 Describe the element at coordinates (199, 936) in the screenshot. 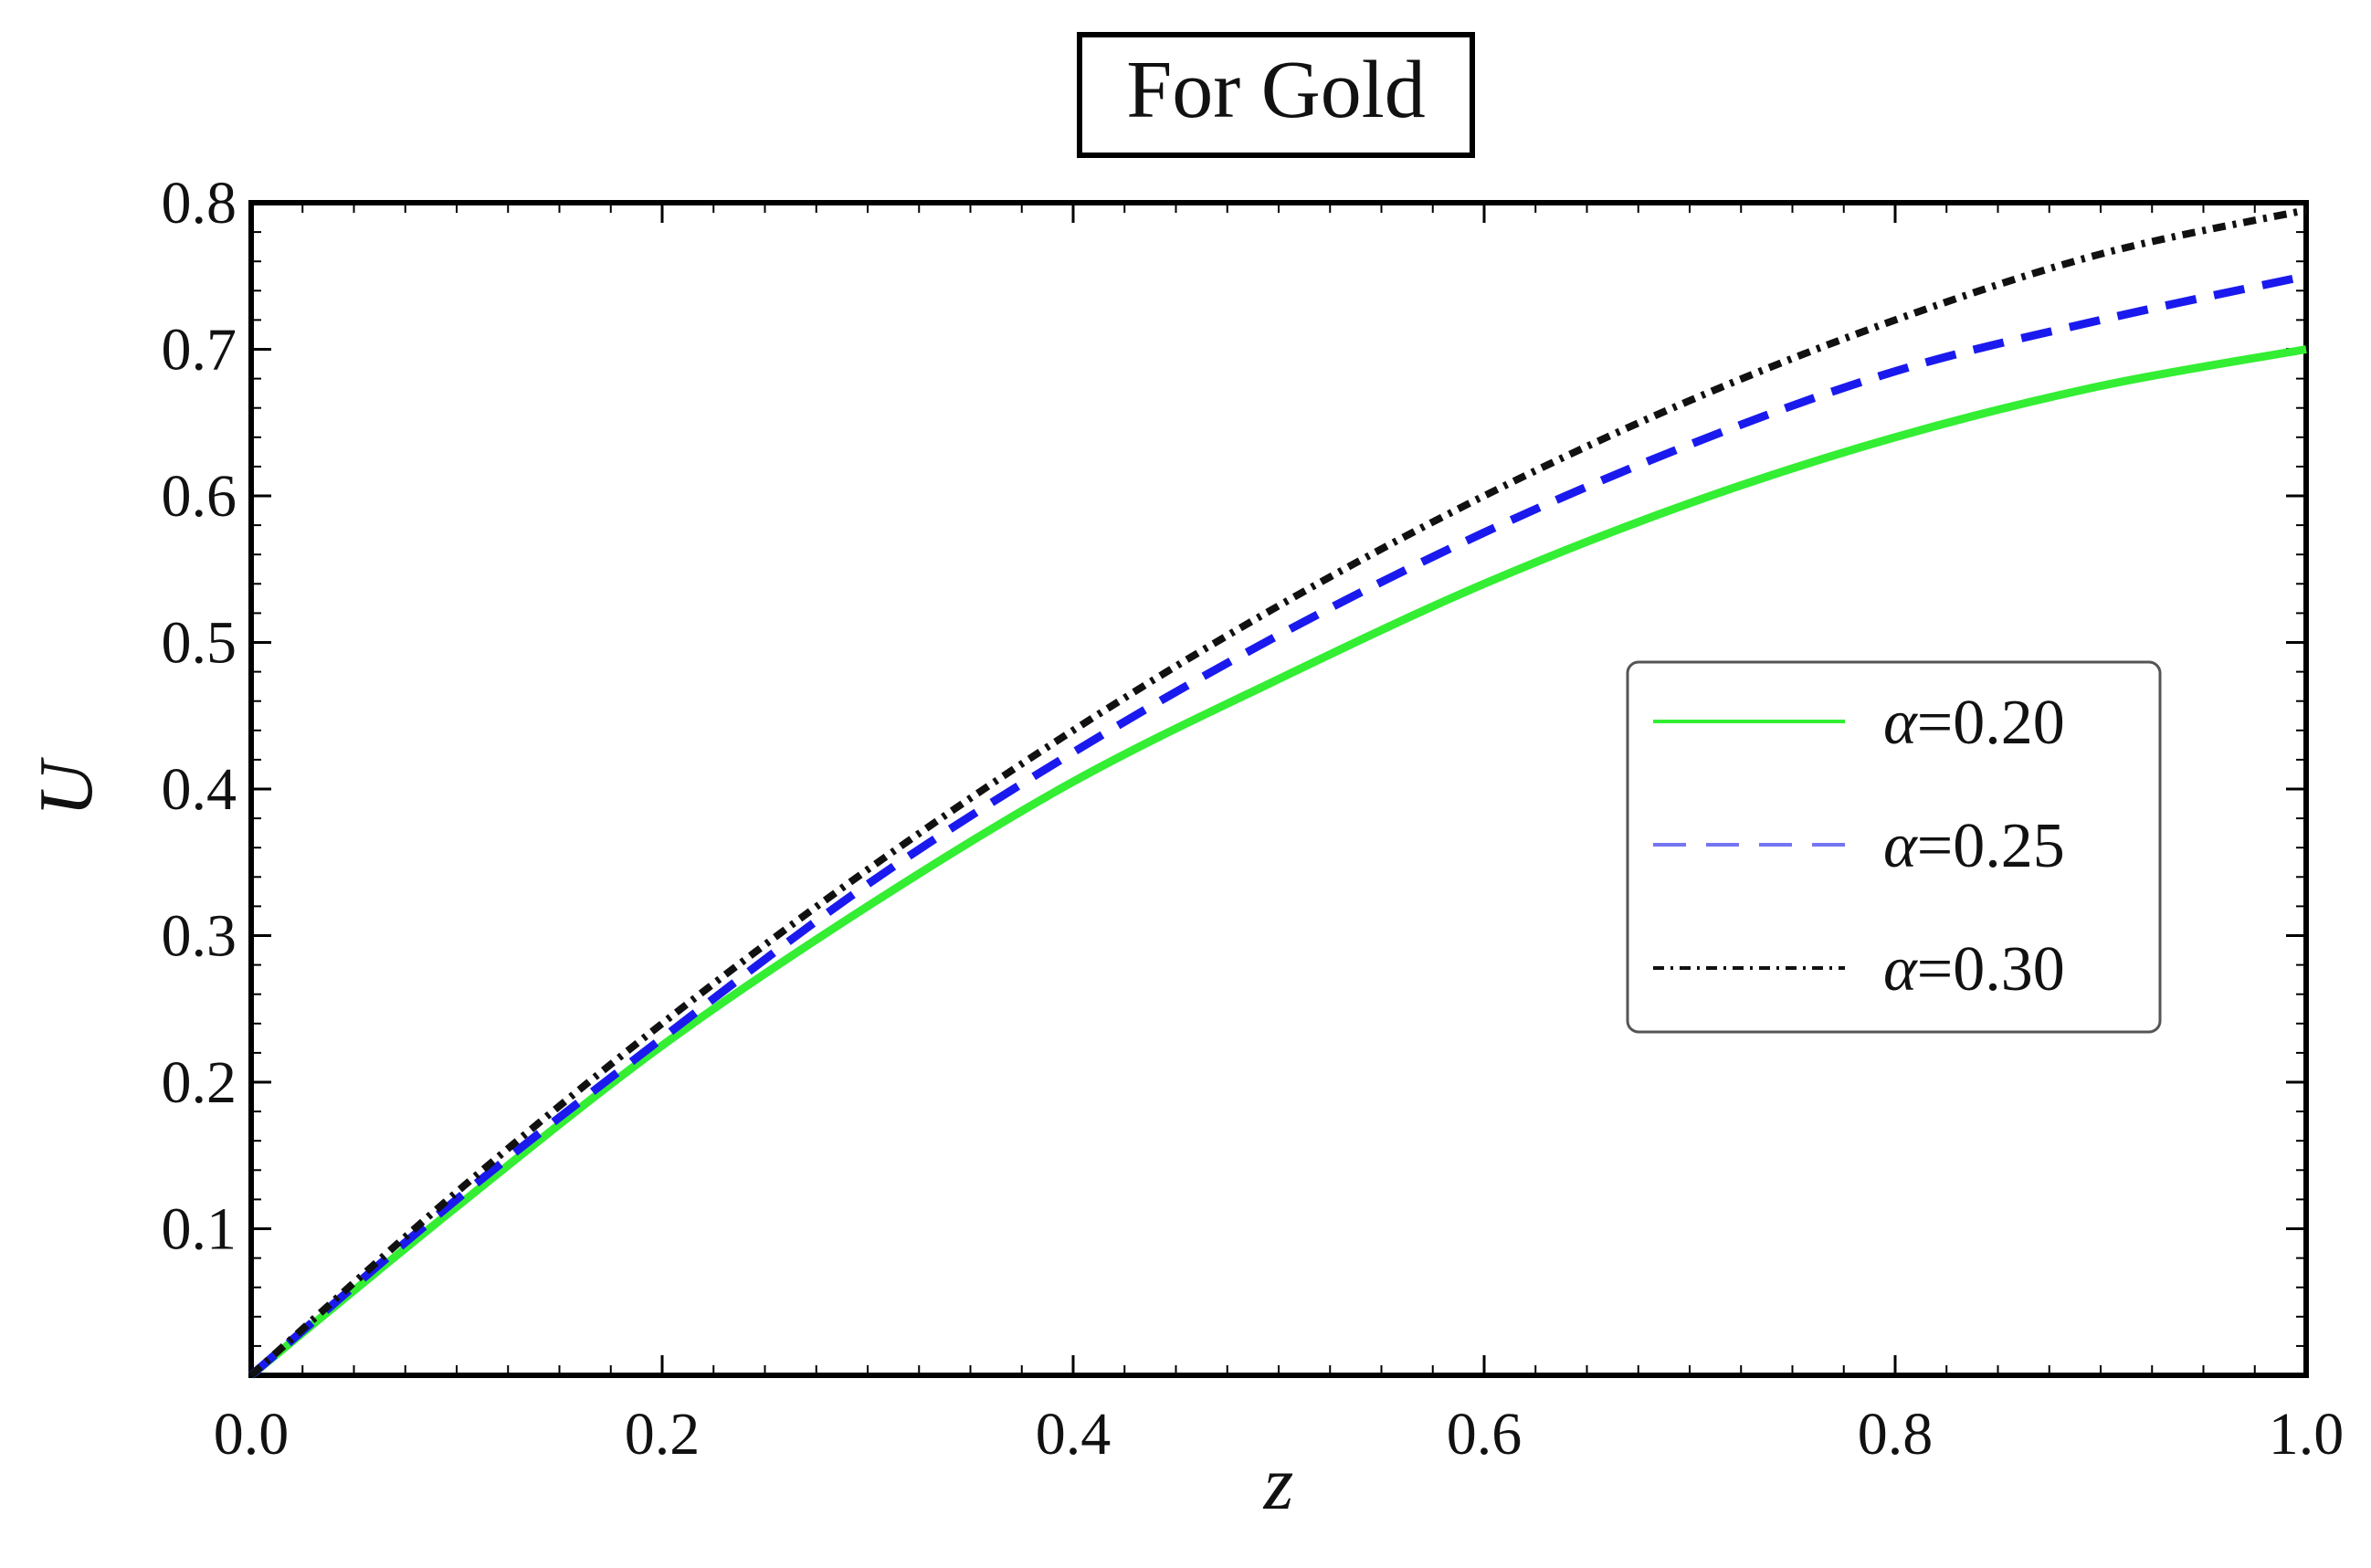

I see `y-tick-label: 0.3` at that location.